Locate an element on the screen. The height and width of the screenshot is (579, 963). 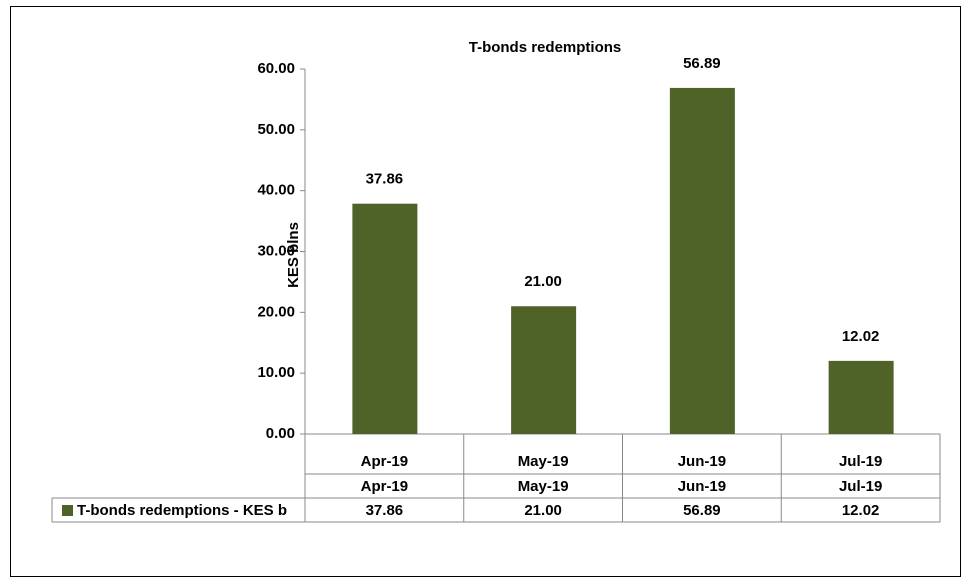
x-tick-label: Apr-19 is located at coordinates (385, 461).